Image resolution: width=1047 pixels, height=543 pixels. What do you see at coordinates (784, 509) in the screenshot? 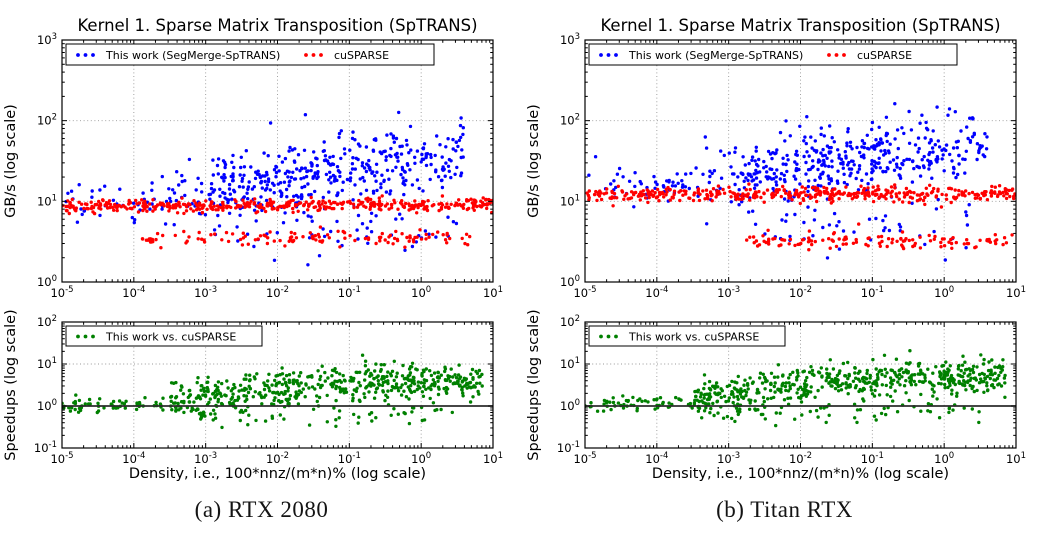
I see `caption-b: (b) Titan RTX` at bounding box center [784, 509].